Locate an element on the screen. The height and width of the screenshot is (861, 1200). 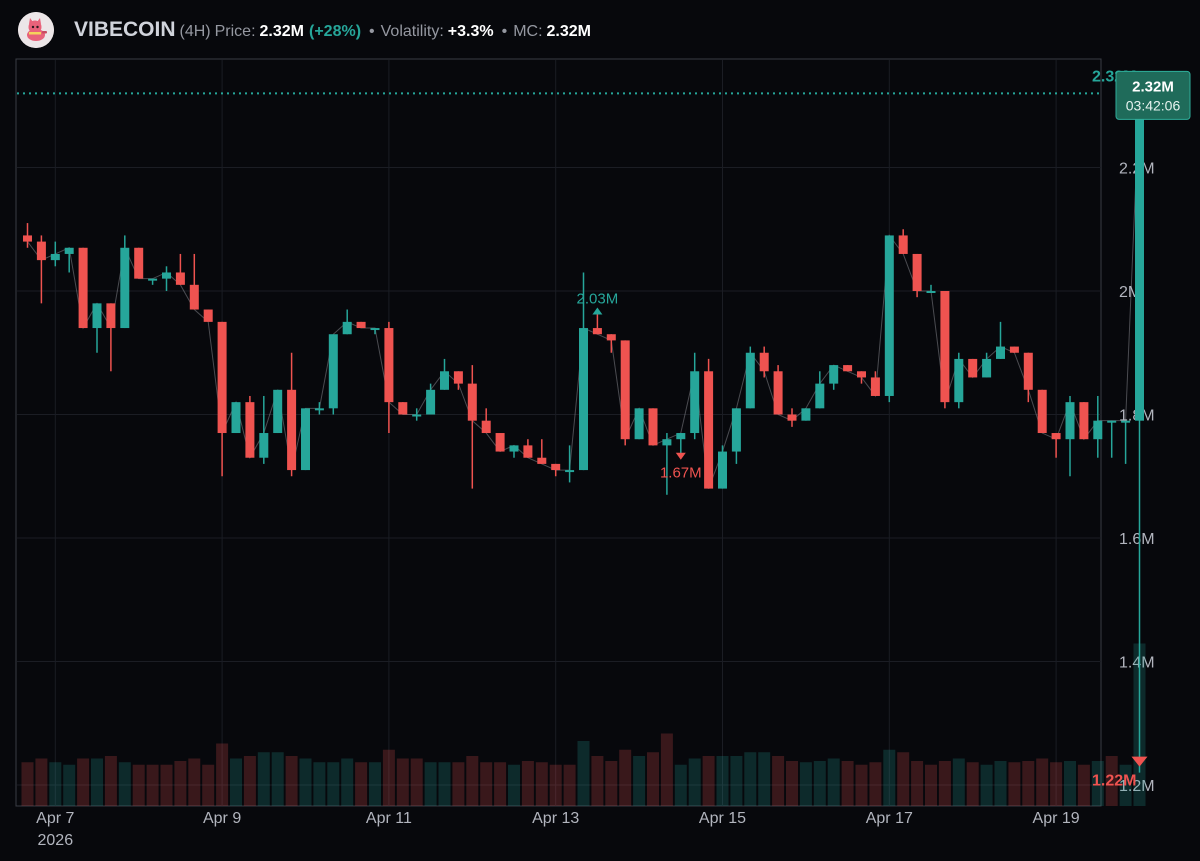
x-tick-label: Apr 7 is located at coordinates (55, 818).